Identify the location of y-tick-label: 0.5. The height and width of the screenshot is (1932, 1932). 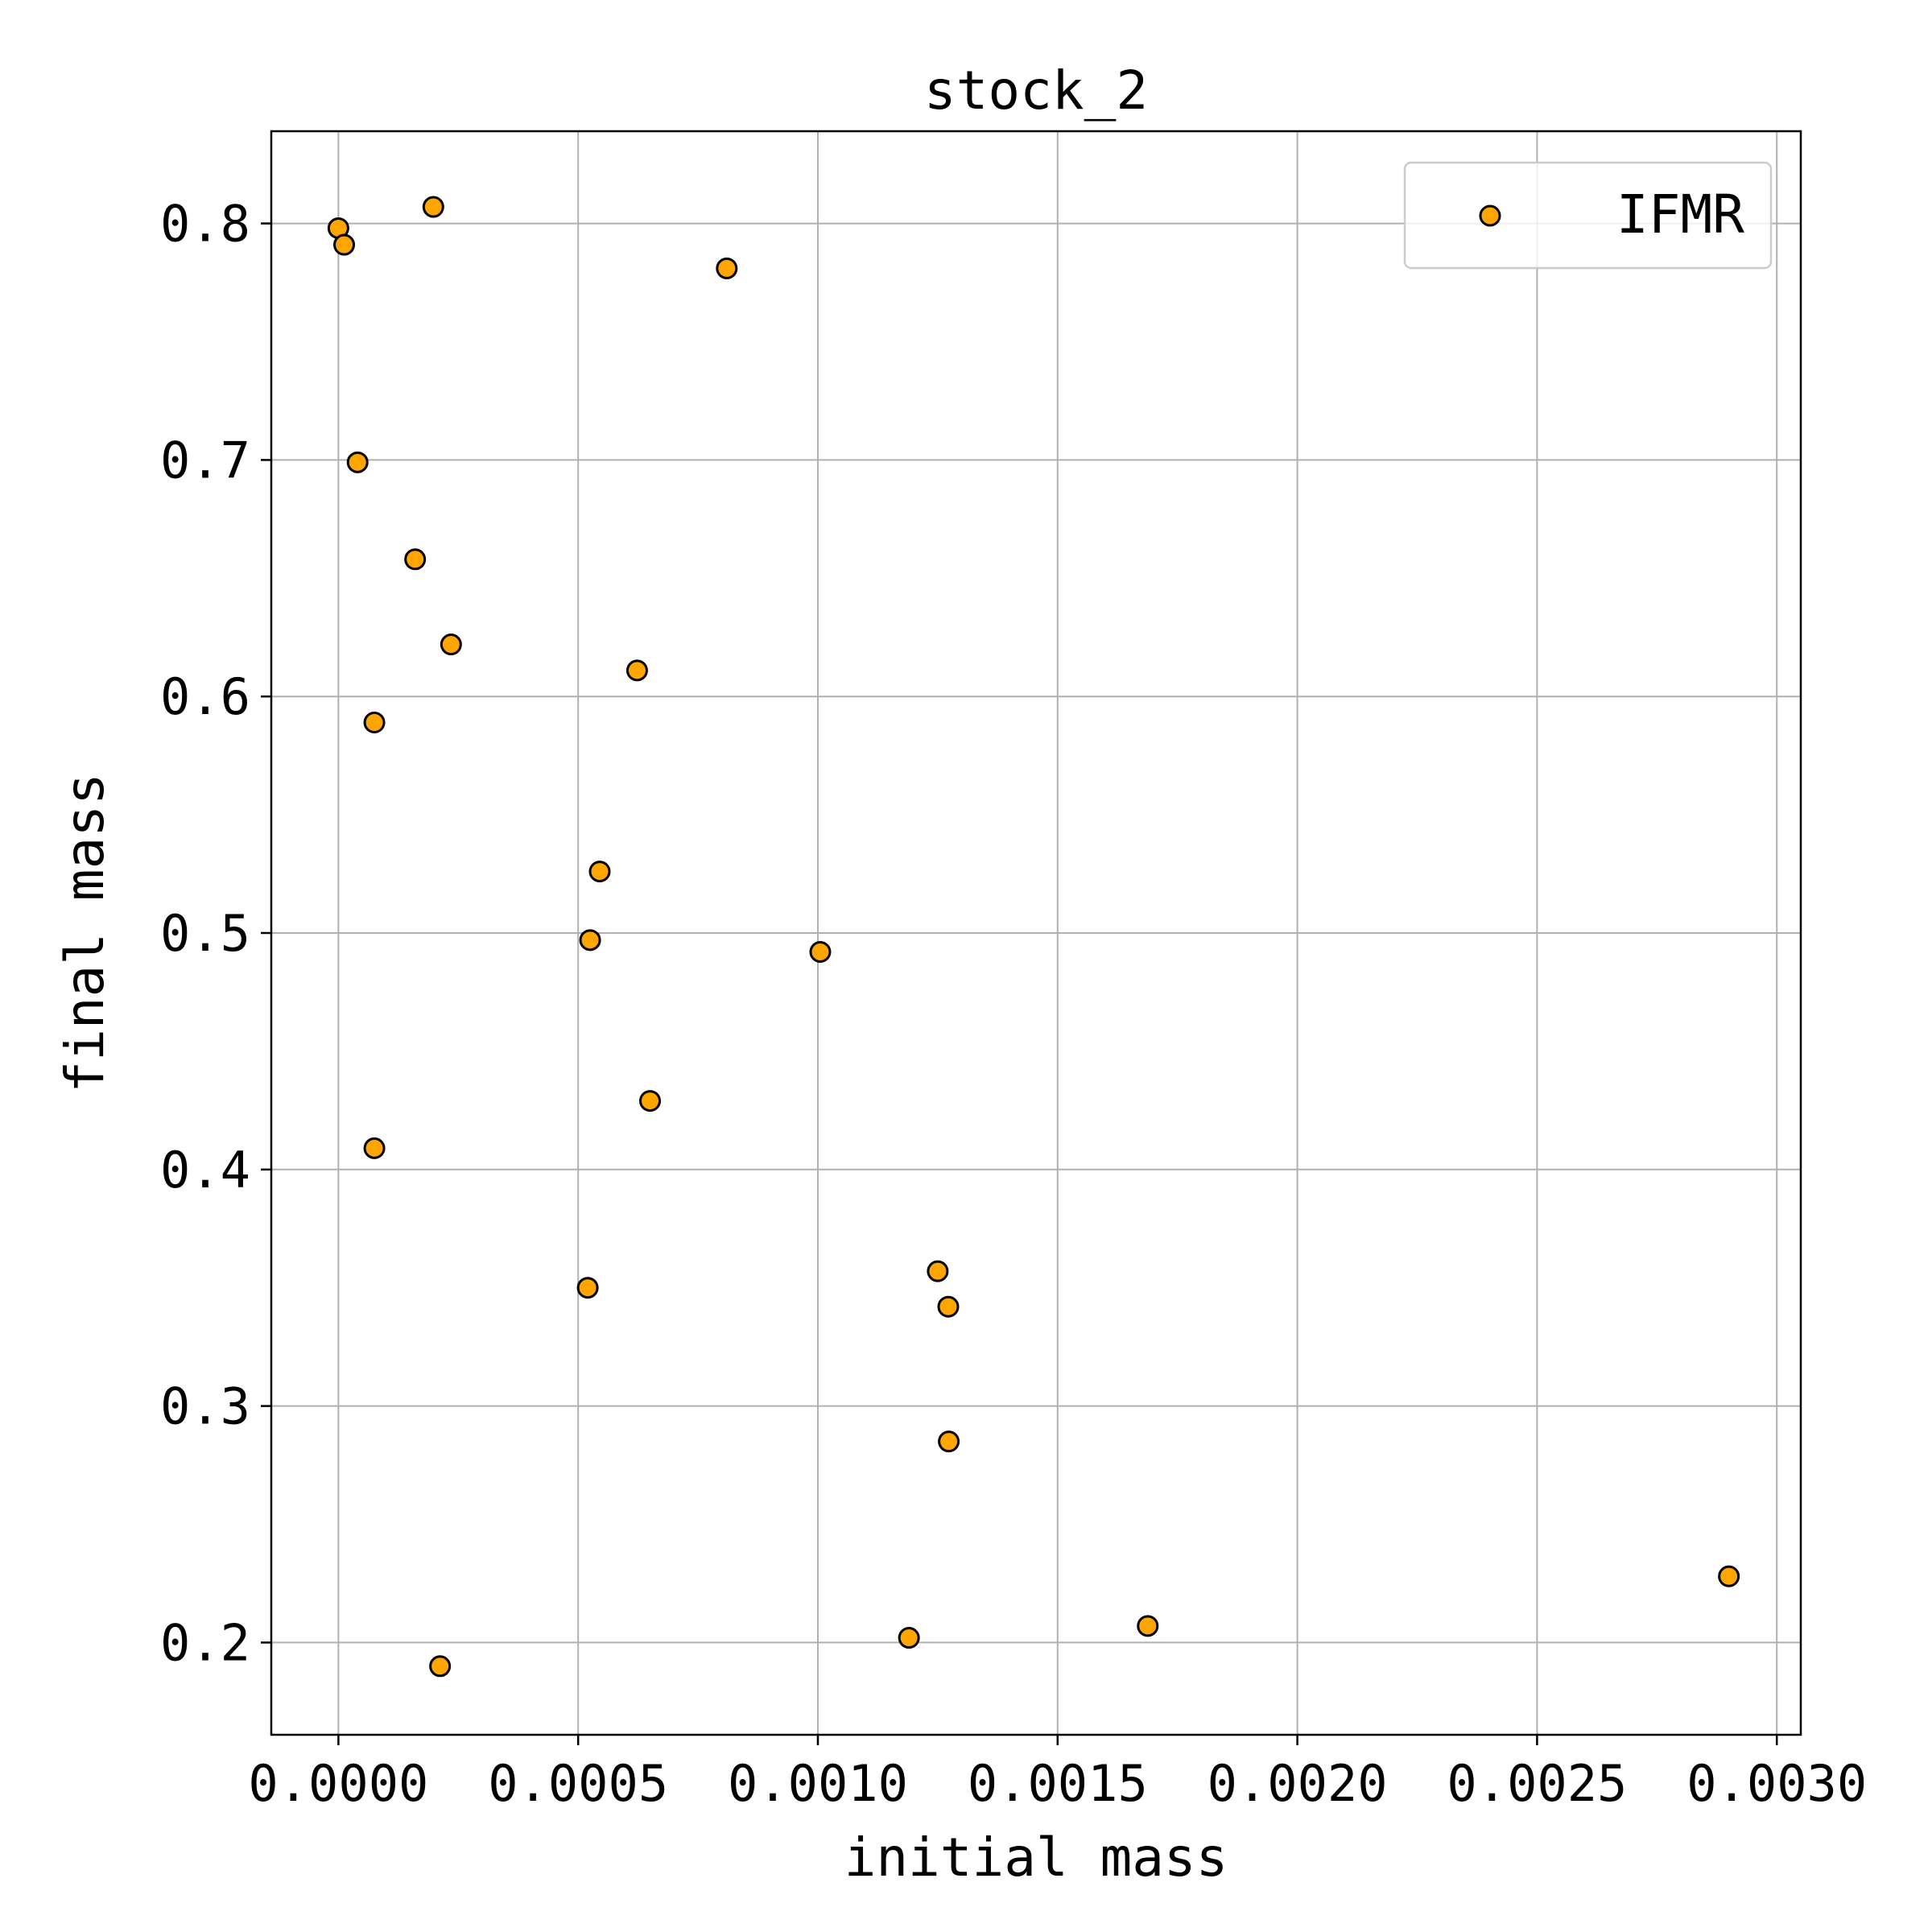
(205, 933).